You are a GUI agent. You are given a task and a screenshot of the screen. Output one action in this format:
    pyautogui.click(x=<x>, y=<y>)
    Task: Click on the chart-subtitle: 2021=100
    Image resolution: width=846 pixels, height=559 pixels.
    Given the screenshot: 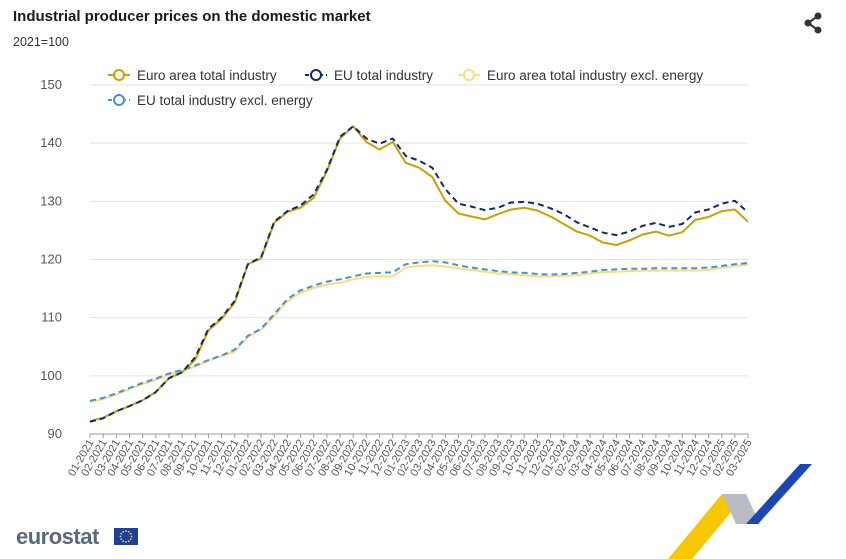 What is the action you would take?
    pyautogui.click(x=41, y=42)
    